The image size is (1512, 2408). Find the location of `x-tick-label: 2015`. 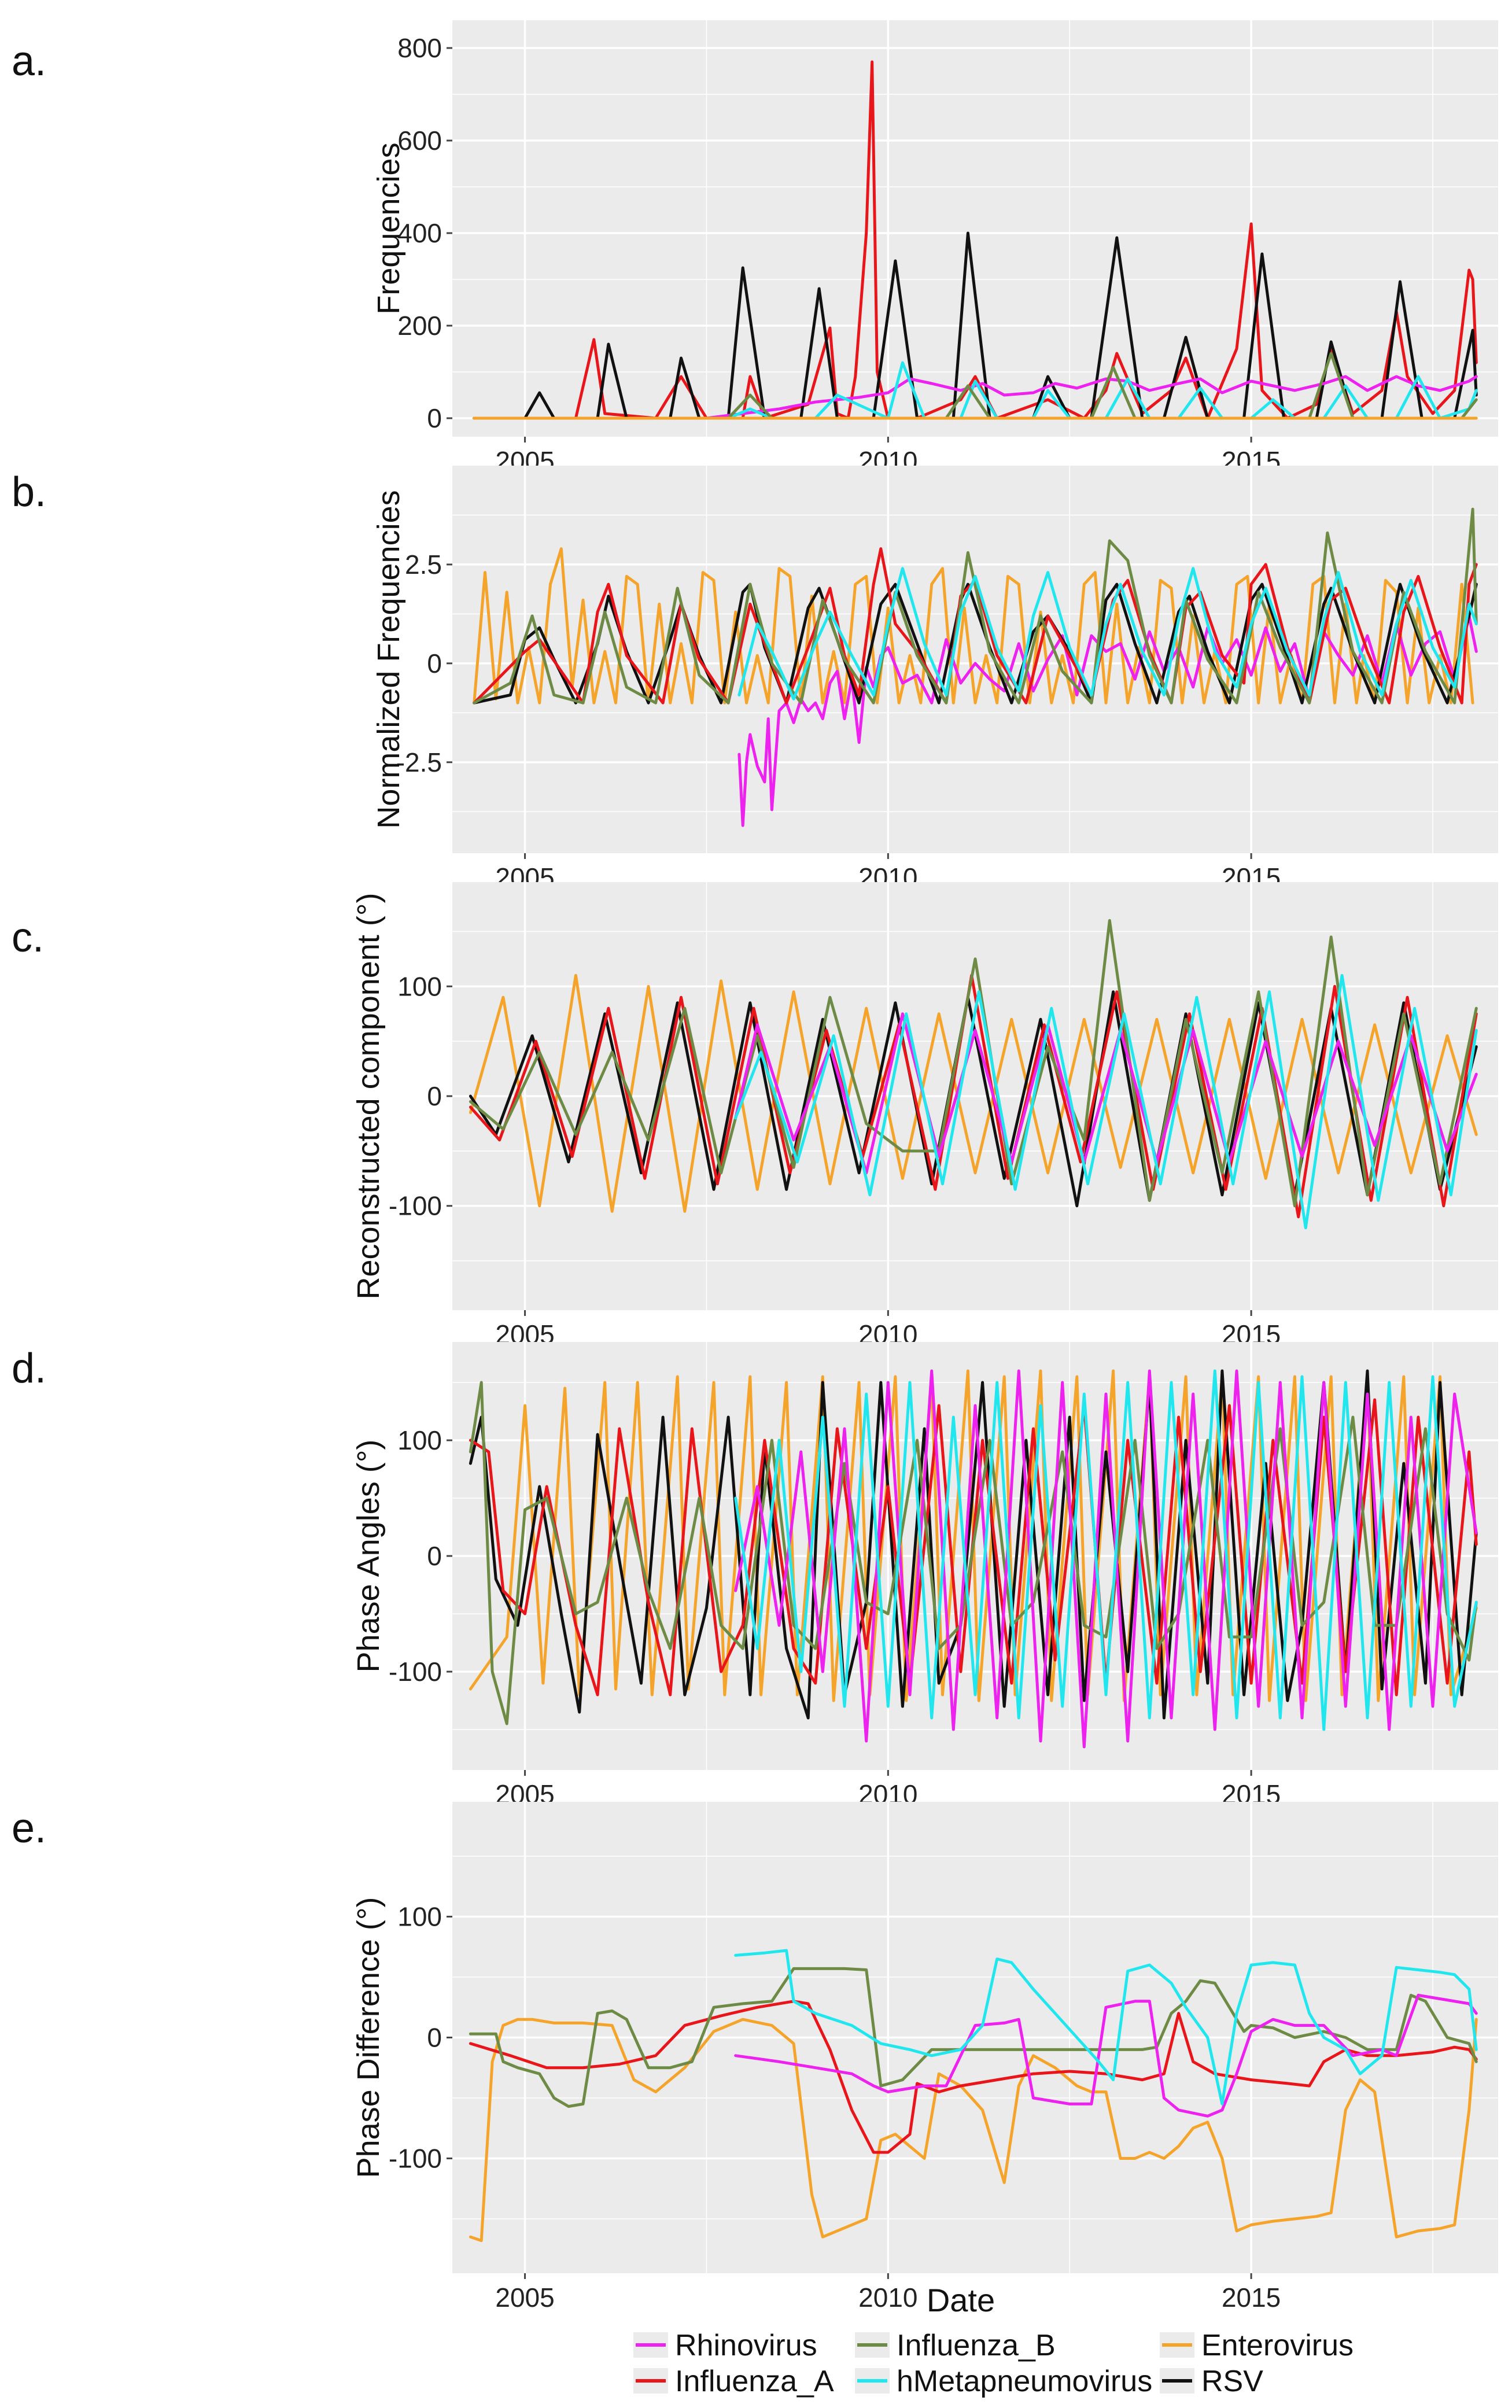

x-tick-label: 2015 is located at coordinates (1251, 2297).